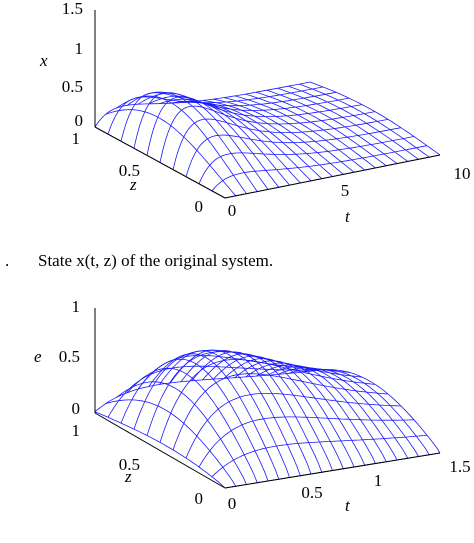 This screenshot has width=474, height=543. What do you see at coordinates (462, 173) in the screenshot?
I see `tick-label: 10` at bounding box center [462, 173].